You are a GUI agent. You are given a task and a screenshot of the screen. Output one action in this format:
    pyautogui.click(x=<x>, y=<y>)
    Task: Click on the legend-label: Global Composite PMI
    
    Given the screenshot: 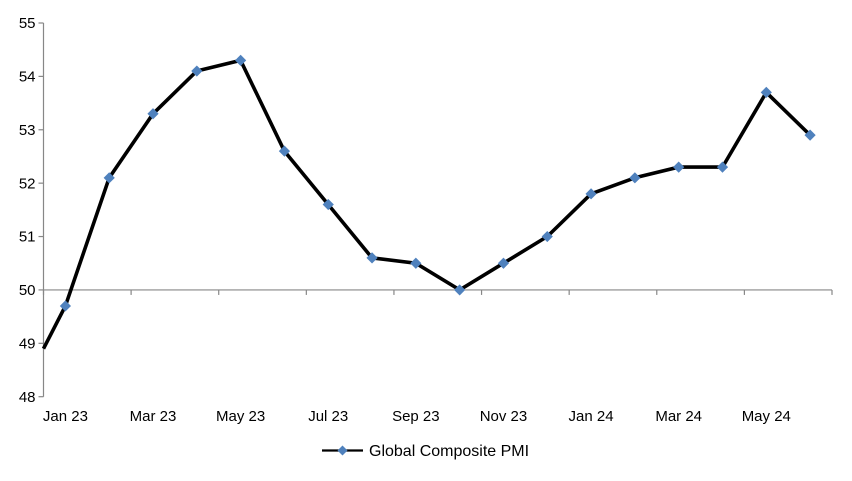 What is the action you would take?
    pyautogui.click(x=449, y=451)
    